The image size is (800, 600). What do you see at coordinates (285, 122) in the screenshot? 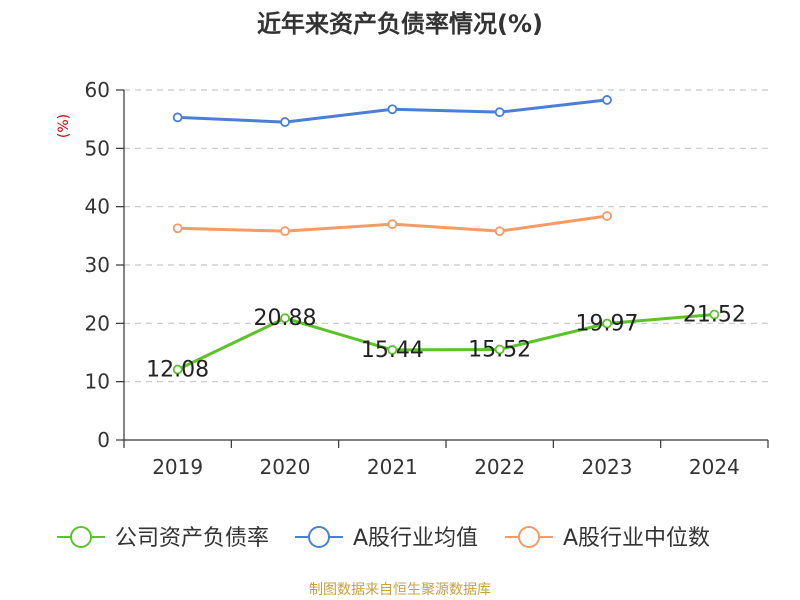
I see `point-1-2020` at bounding box center [285, 122].